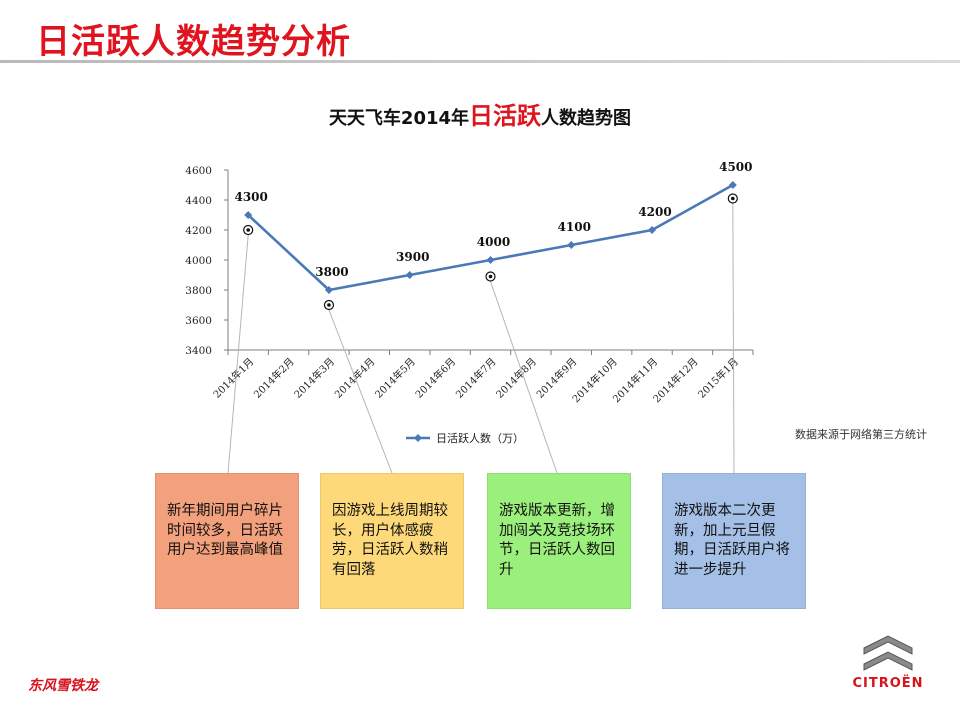  Describe the element at coordinates (198, 321) in the screenshot. I see `y-tick-label: 3600` at that location.